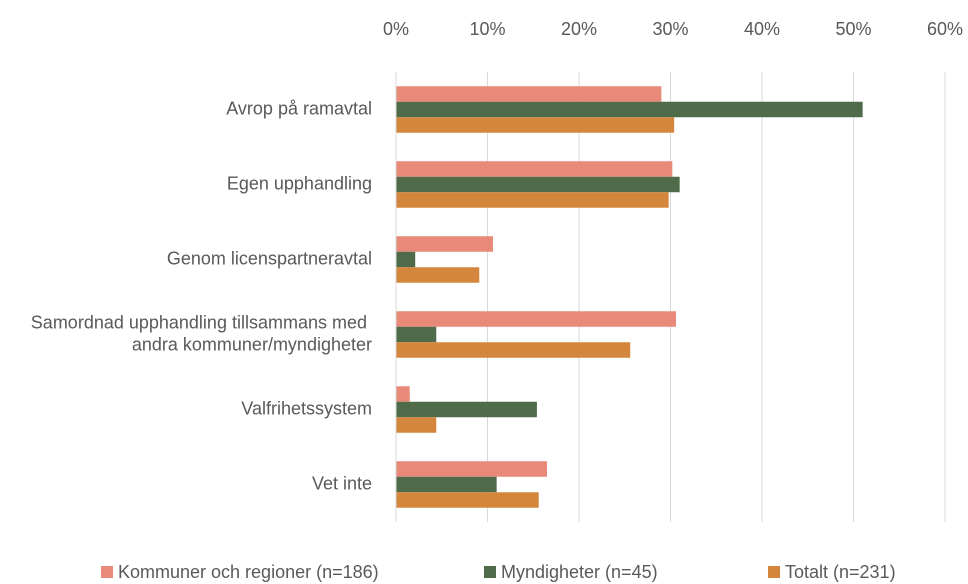  What do you see at coordinates (252, 344) in the screenshot?
I see `category-label-line: andra kommuner/myndigheter` at bounding box center [252, 344].